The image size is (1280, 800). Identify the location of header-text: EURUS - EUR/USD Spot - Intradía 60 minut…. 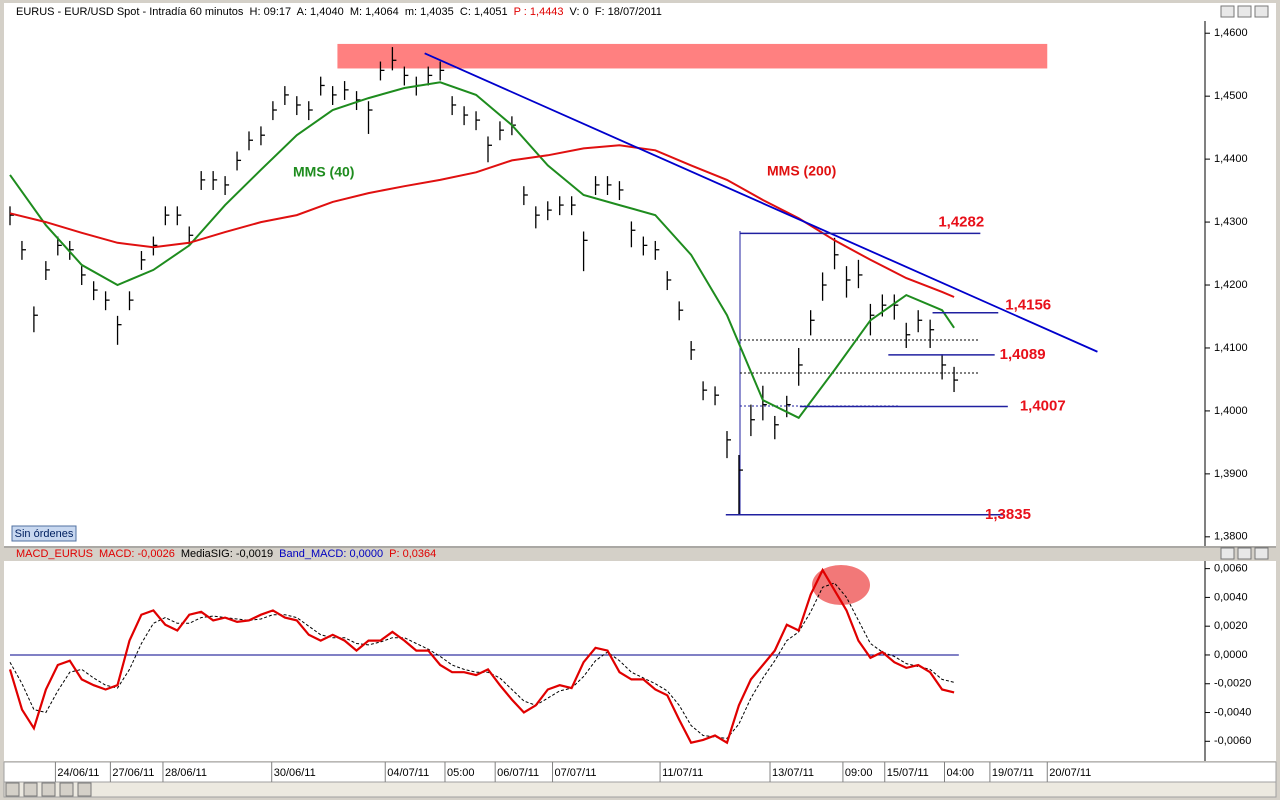
(262, 12).